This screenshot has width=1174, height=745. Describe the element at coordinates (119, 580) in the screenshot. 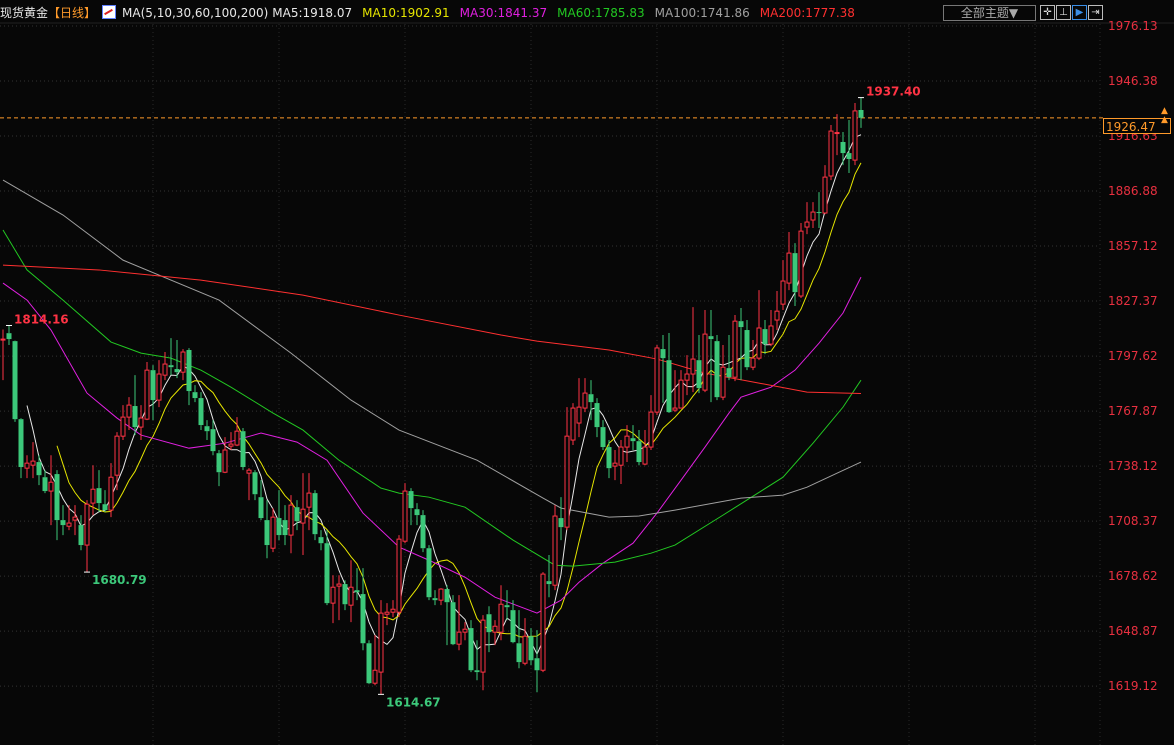

I see `low-price-label: 1680.79` at that location.